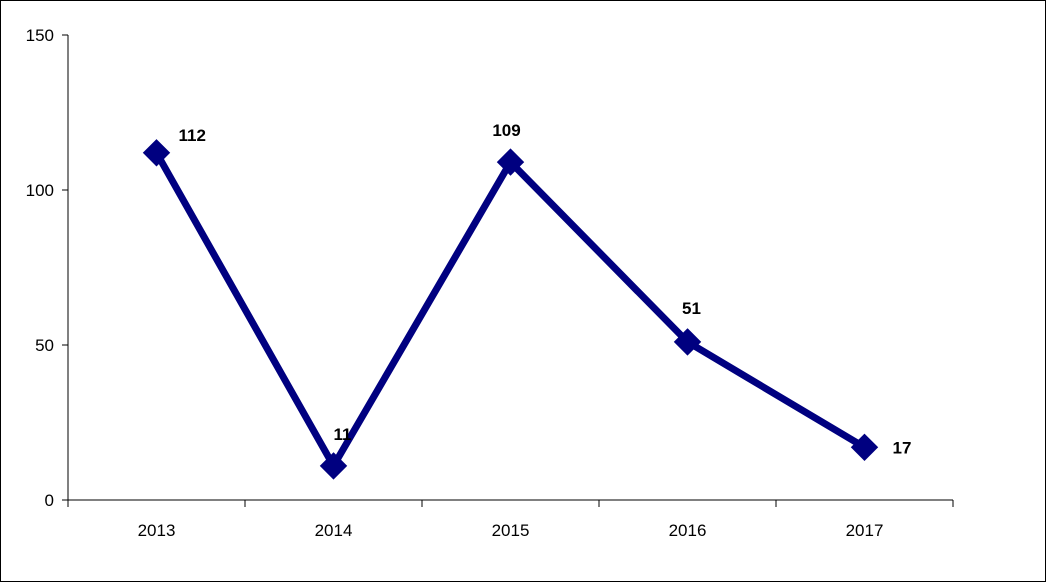 This screenshot has width=1046, height=582. What do you see at coordinates (40, 190) in the screenshot?
I see `y-tick-label: 100` at bounding box center [40, 190].